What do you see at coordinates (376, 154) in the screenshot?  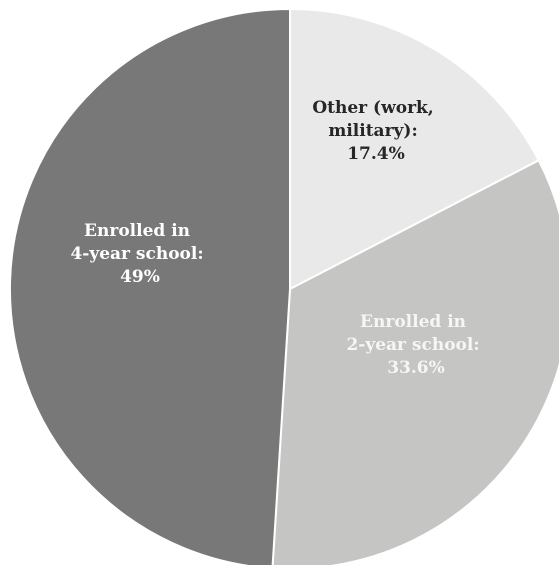 I see `slice-label-other-value: 17.4%` at bounding box center [376, 154].